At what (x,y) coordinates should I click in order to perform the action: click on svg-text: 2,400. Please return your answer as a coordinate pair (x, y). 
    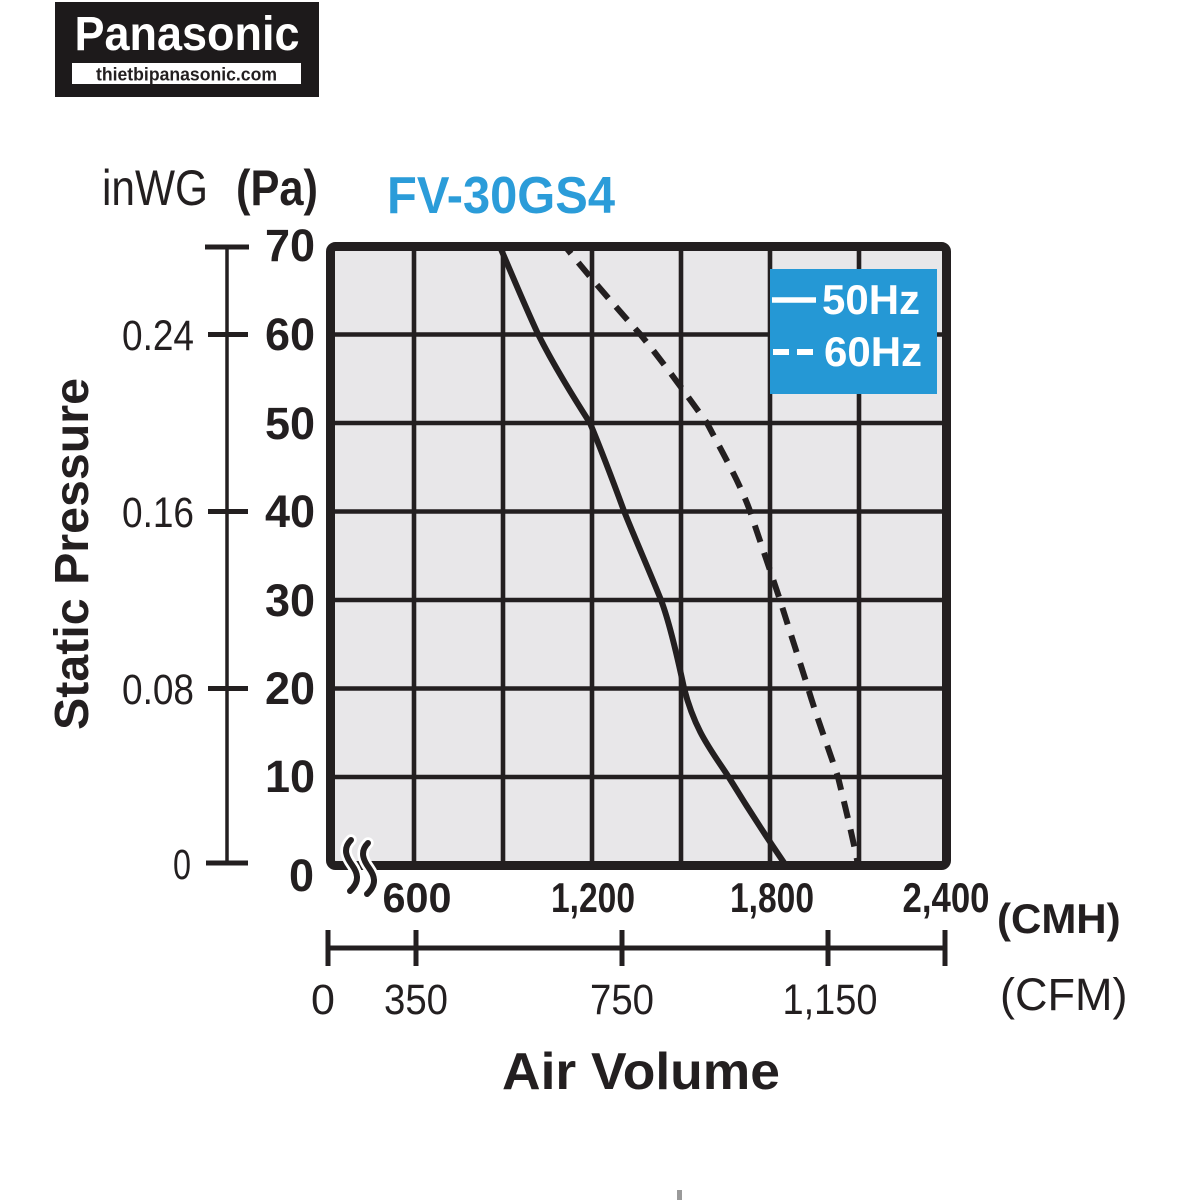
    Looking at the image, I should click on (946, 897).